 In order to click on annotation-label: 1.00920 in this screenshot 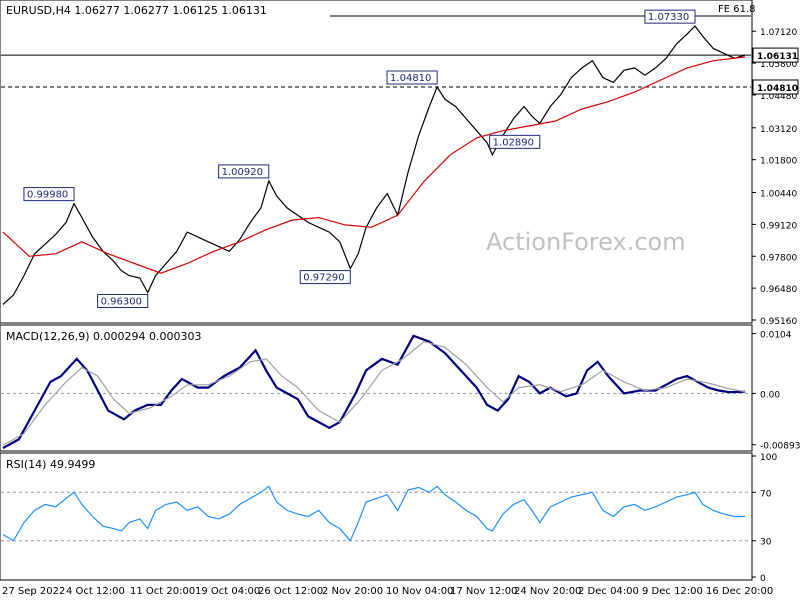, I will do `click(242, 172)`.